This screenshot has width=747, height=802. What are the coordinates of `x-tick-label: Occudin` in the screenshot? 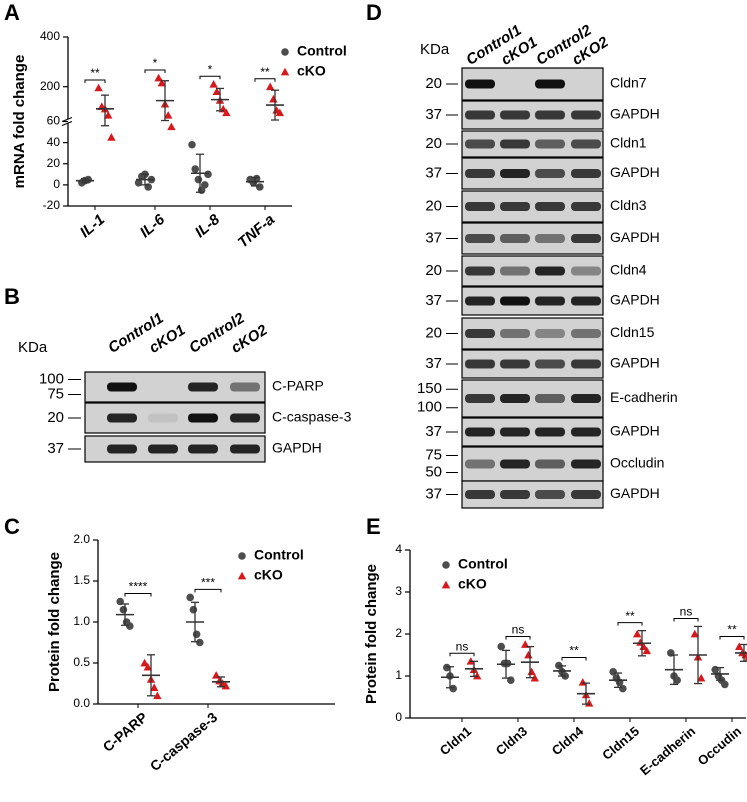 It's located at (720, 745).